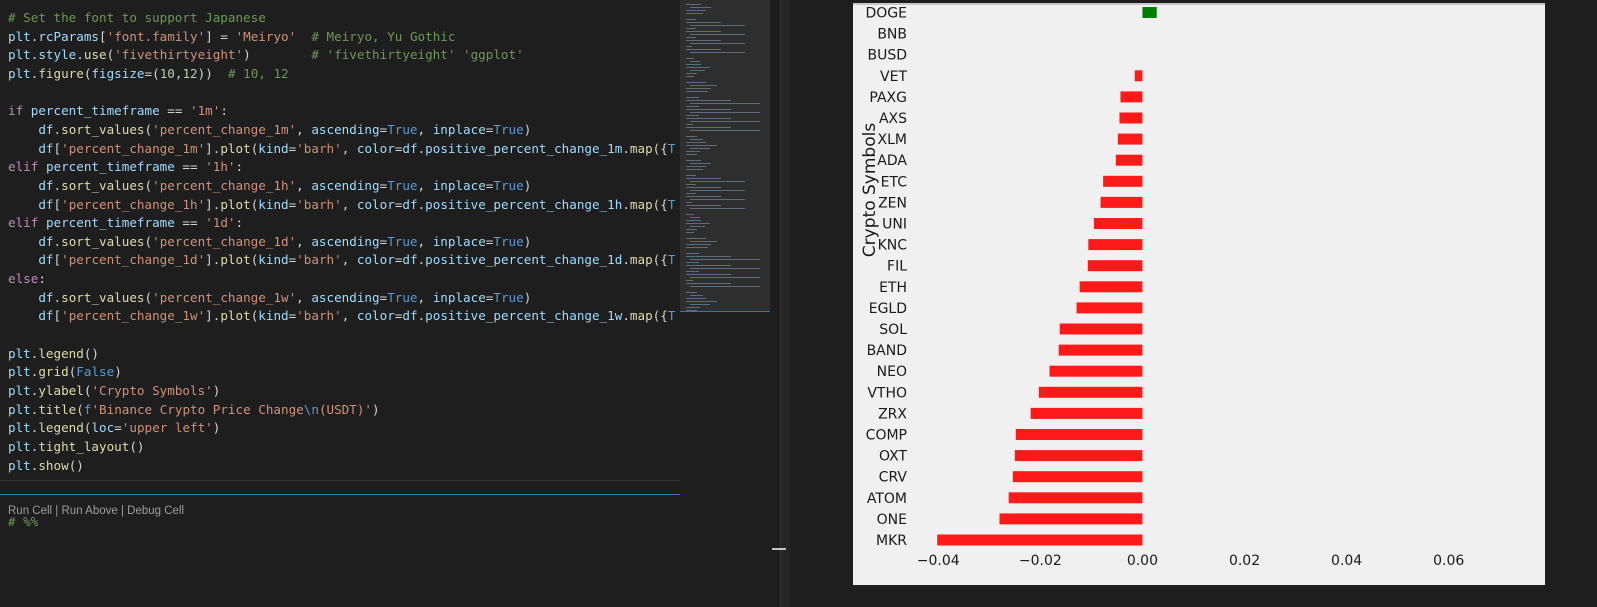 This screenshot has height=607, width=1597. Describe the element at coordinates (114, 390) in the screenshot. I see `code-line: plt.ylabel('Crypto Symbols')` at that location.